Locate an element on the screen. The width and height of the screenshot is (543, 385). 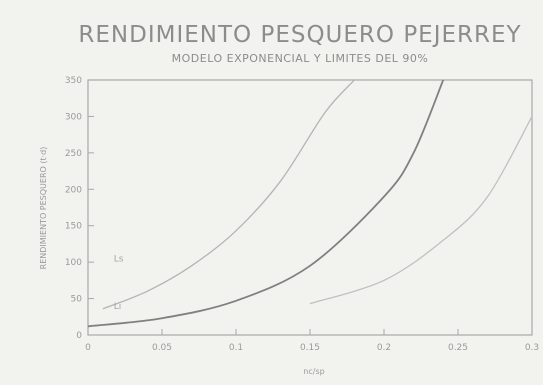
y-tick-label: 200 is located at coordinates (73, 190).